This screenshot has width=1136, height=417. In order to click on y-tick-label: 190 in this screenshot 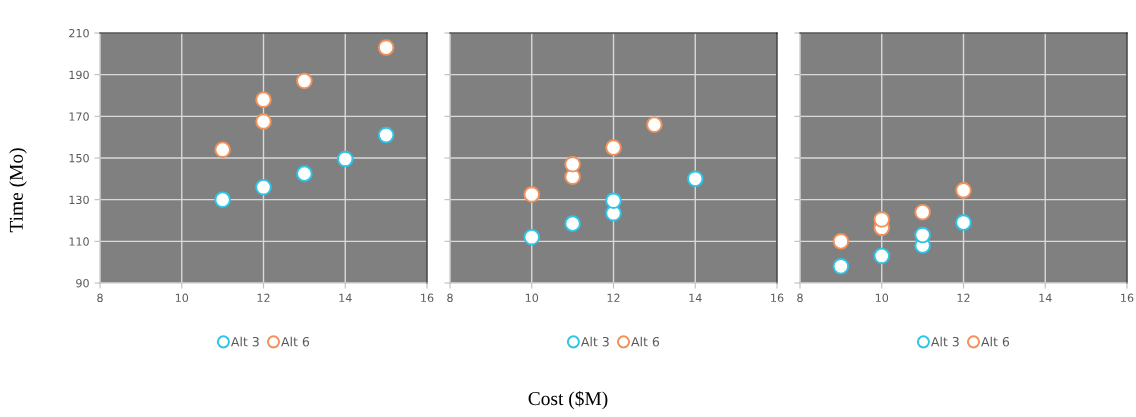, I will do `click(79, 75)`.